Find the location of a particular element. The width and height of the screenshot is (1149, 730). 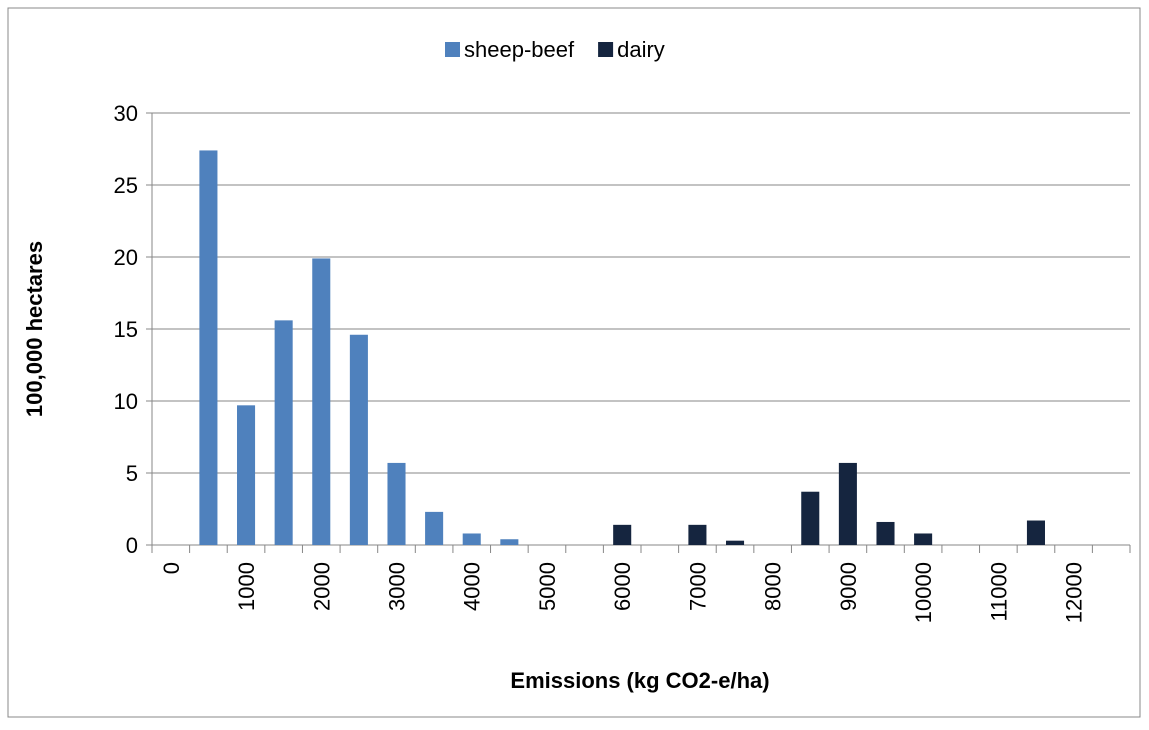

x-tick-label: 3000 is located at coordinates (397, 586).